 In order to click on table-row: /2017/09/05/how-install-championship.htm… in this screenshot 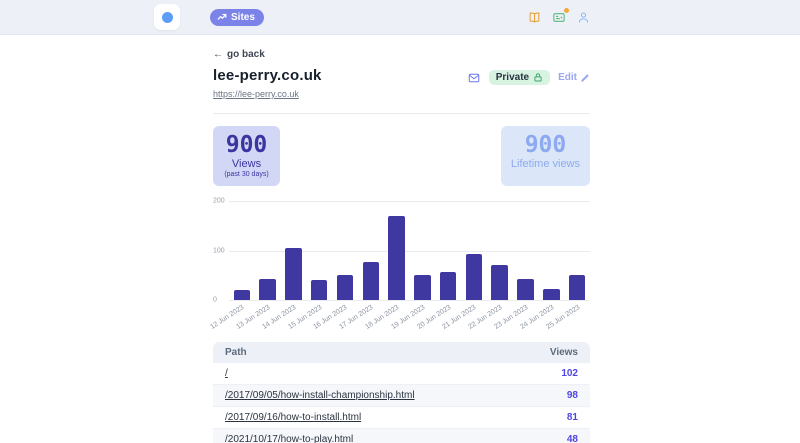, I will do `click(401, 396)`.